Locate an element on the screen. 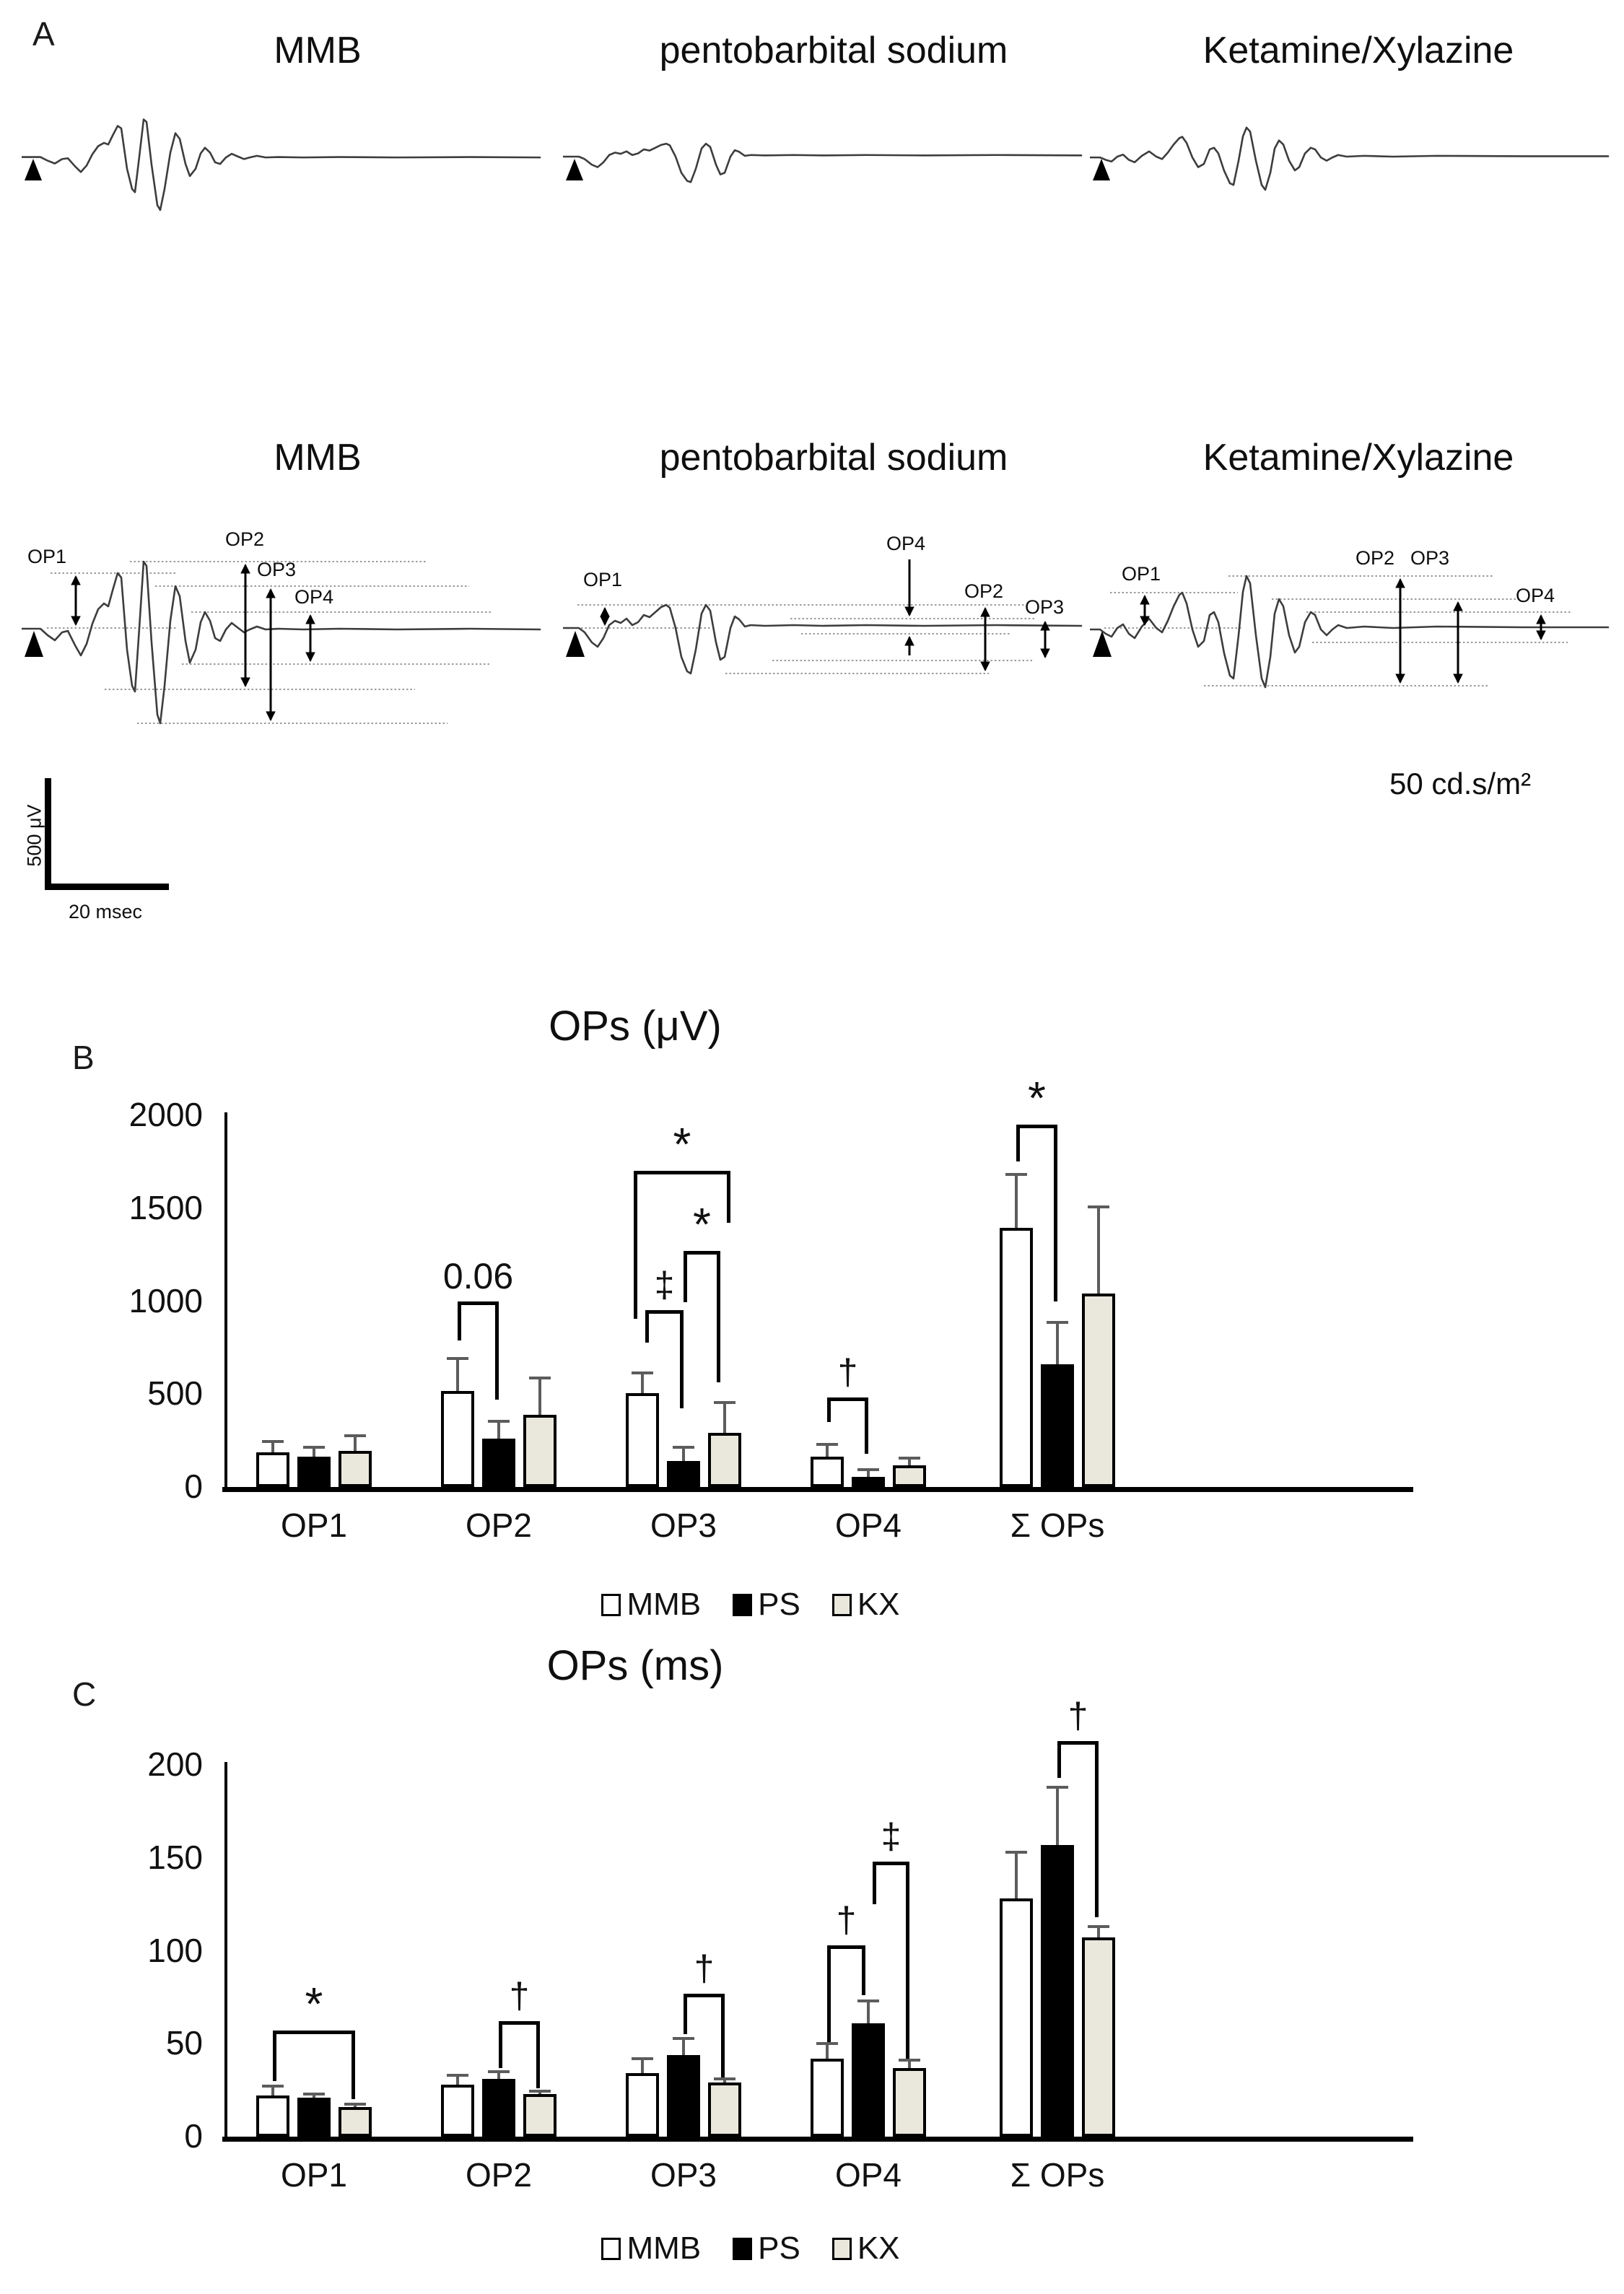 This screenshot has width=1624, height=2294. category-label: OP2 is located at coordinates (499, 1525).